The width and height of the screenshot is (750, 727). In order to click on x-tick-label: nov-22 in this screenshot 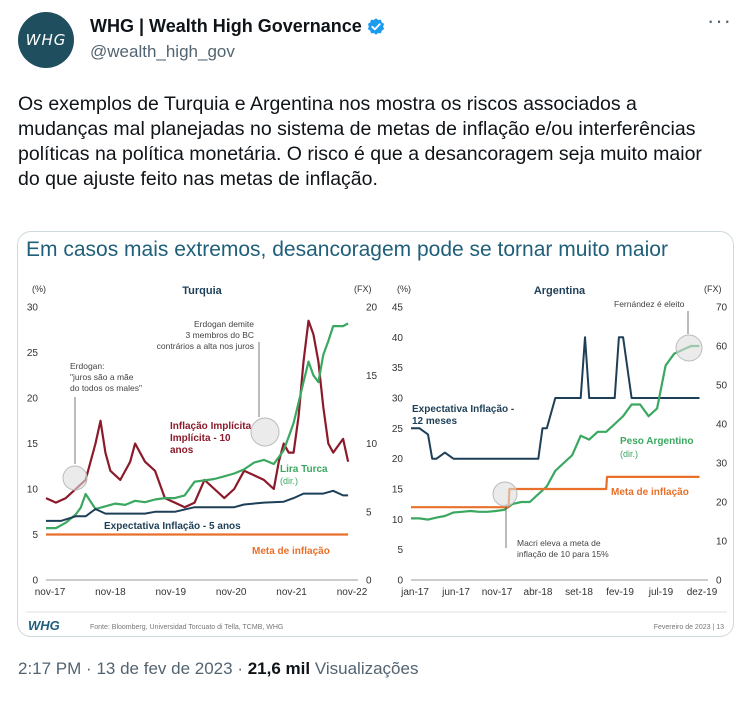, I will do `click(352, 592)`.